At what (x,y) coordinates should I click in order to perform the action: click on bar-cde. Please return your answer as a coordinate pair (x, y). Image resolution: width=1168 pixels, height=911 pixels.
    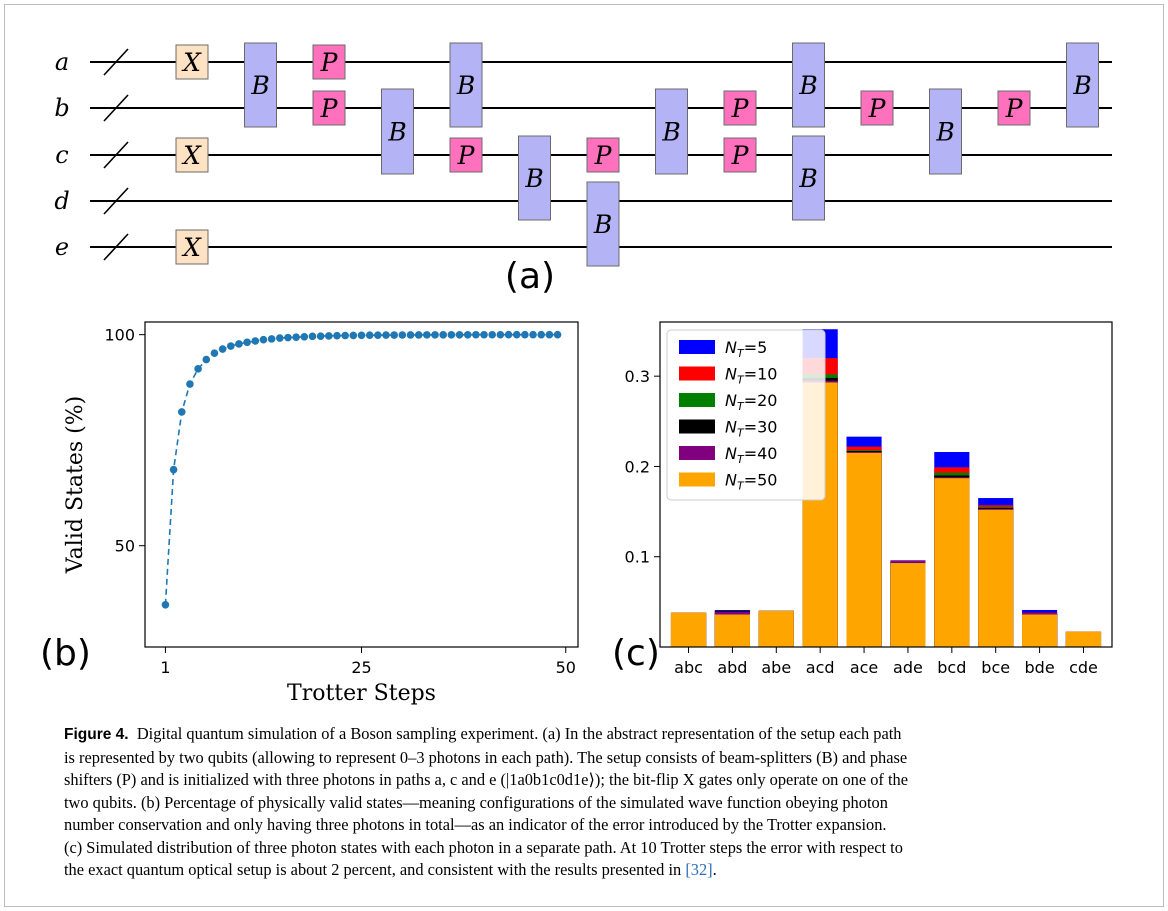
    Looking at the image, I should click on (1083, 639).